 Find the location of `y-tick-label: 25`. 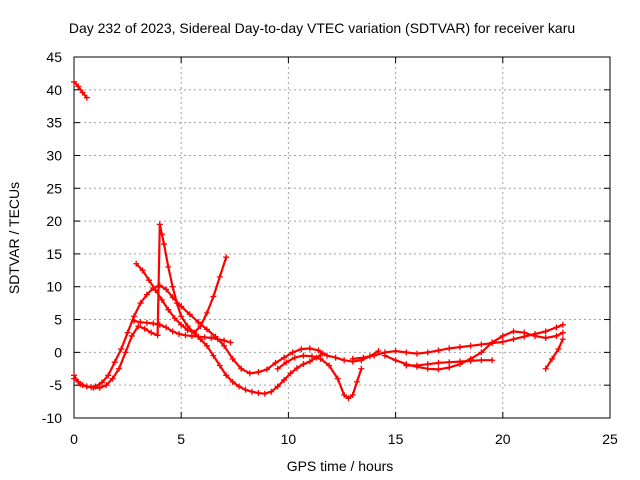

y-tick-label: 25 is located at coordinates (54, 188).